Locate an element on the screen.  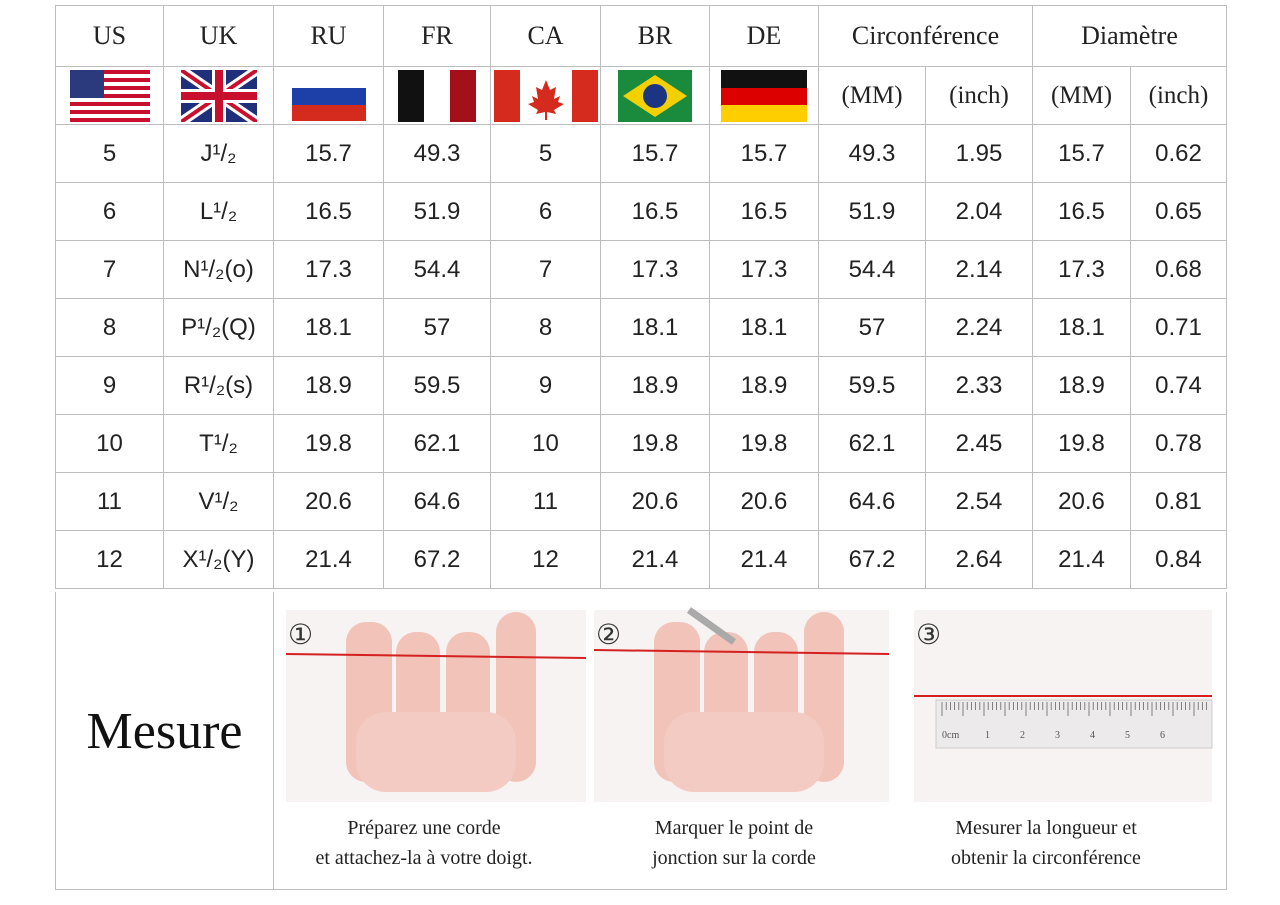
ruler-label: 3 is located at coordinates (1057, 735).